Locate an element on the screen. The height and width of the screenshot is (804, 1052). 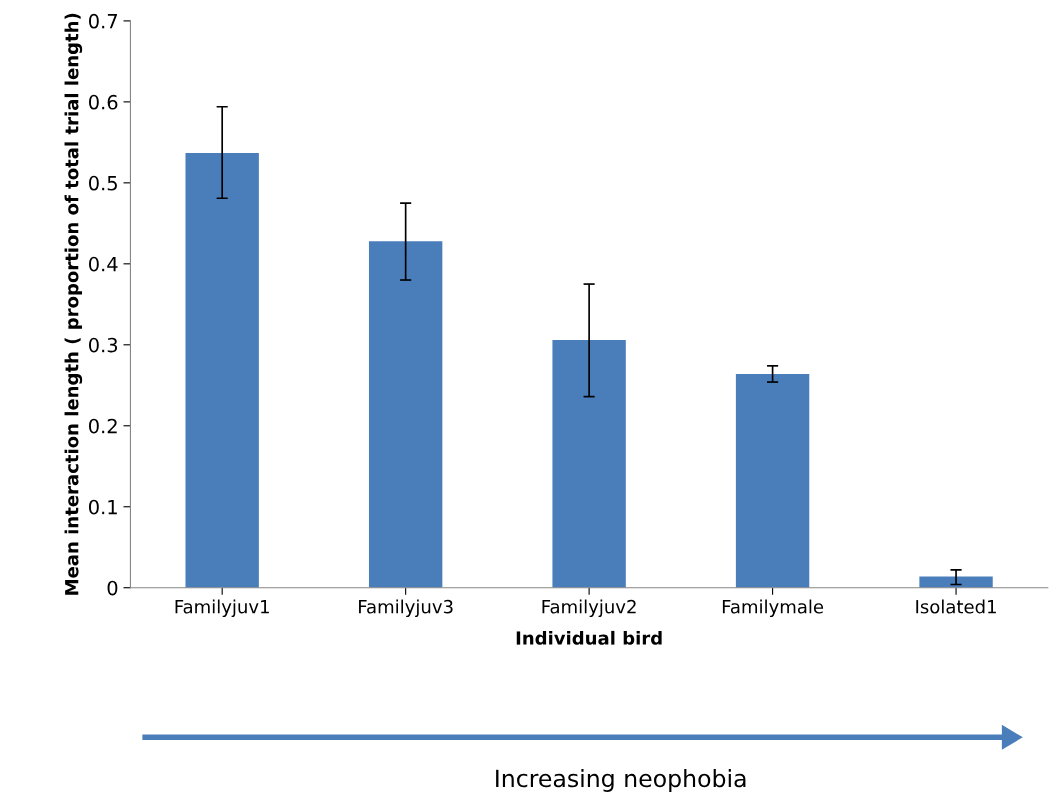
x-tick-label: Isolated1 is located at coordinates (956, 606).